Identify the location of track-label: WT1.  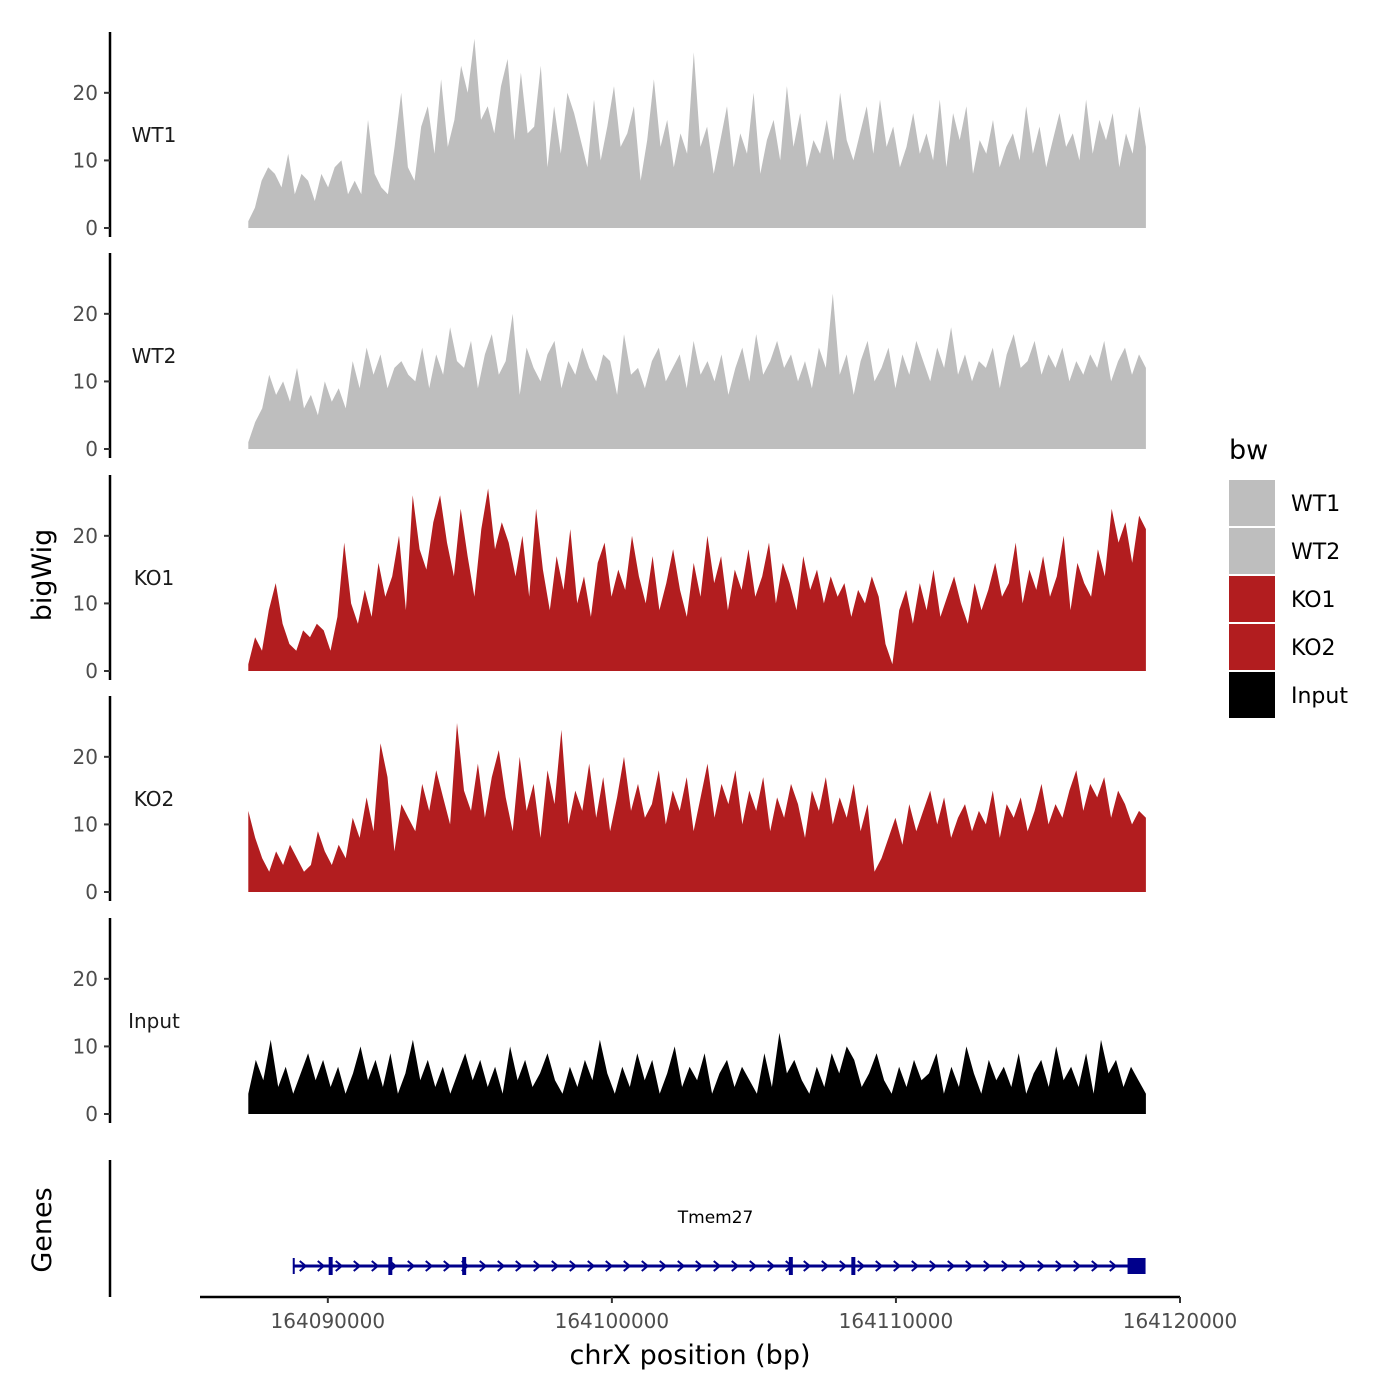
(154, 135).